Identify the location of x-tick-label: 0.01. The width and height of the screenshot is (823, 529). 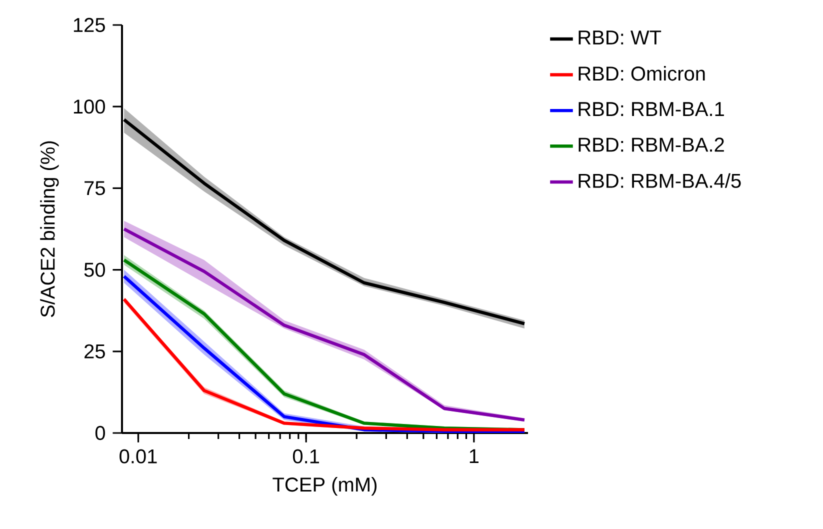
(138, 456).